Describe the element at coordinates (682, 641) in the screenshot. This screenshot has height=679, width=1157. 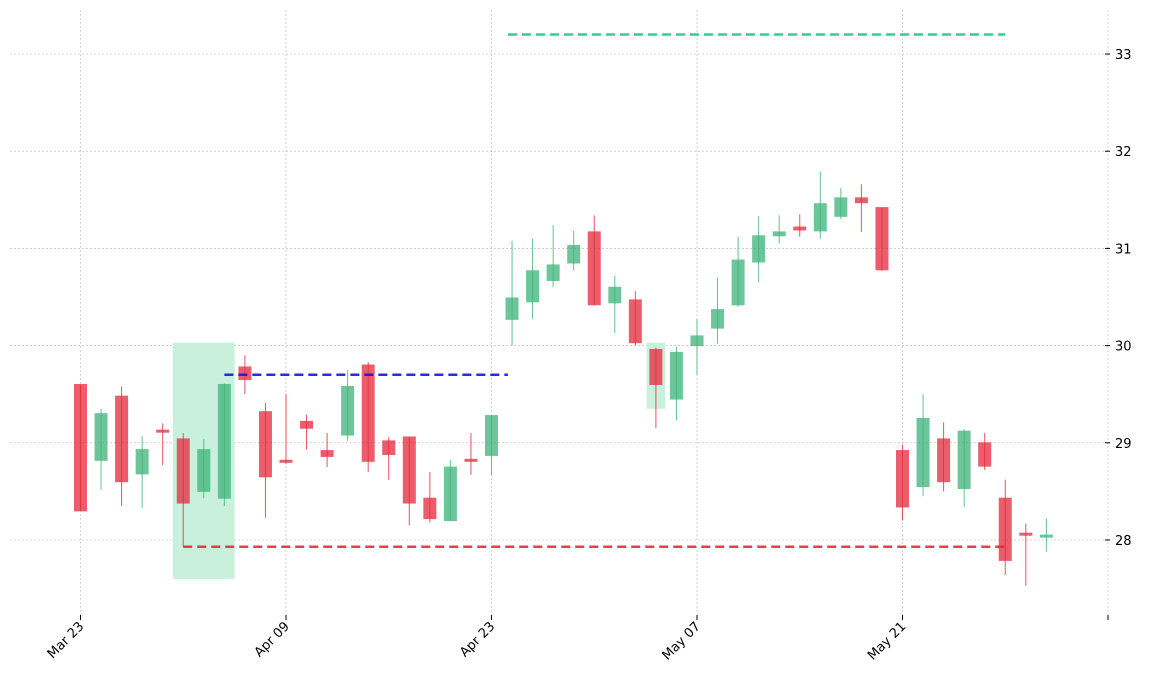
I see `x-tick-label: May 07` at that location.